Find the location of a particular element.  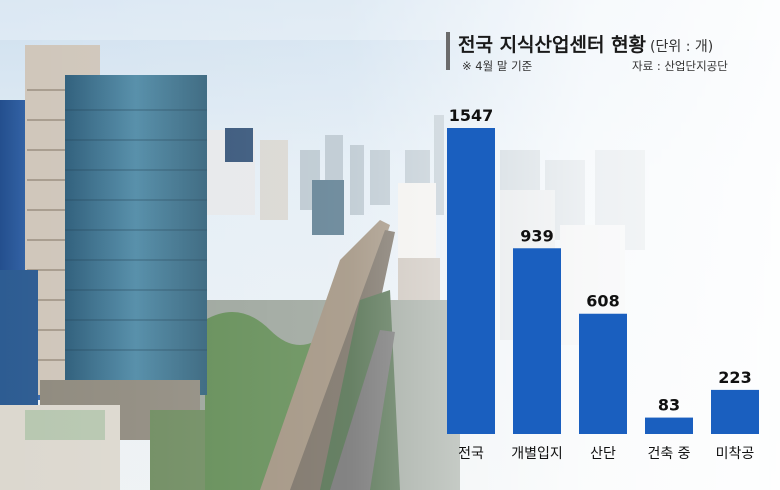

category-label-3: 건축 중 is located at coordinates (668, 454).